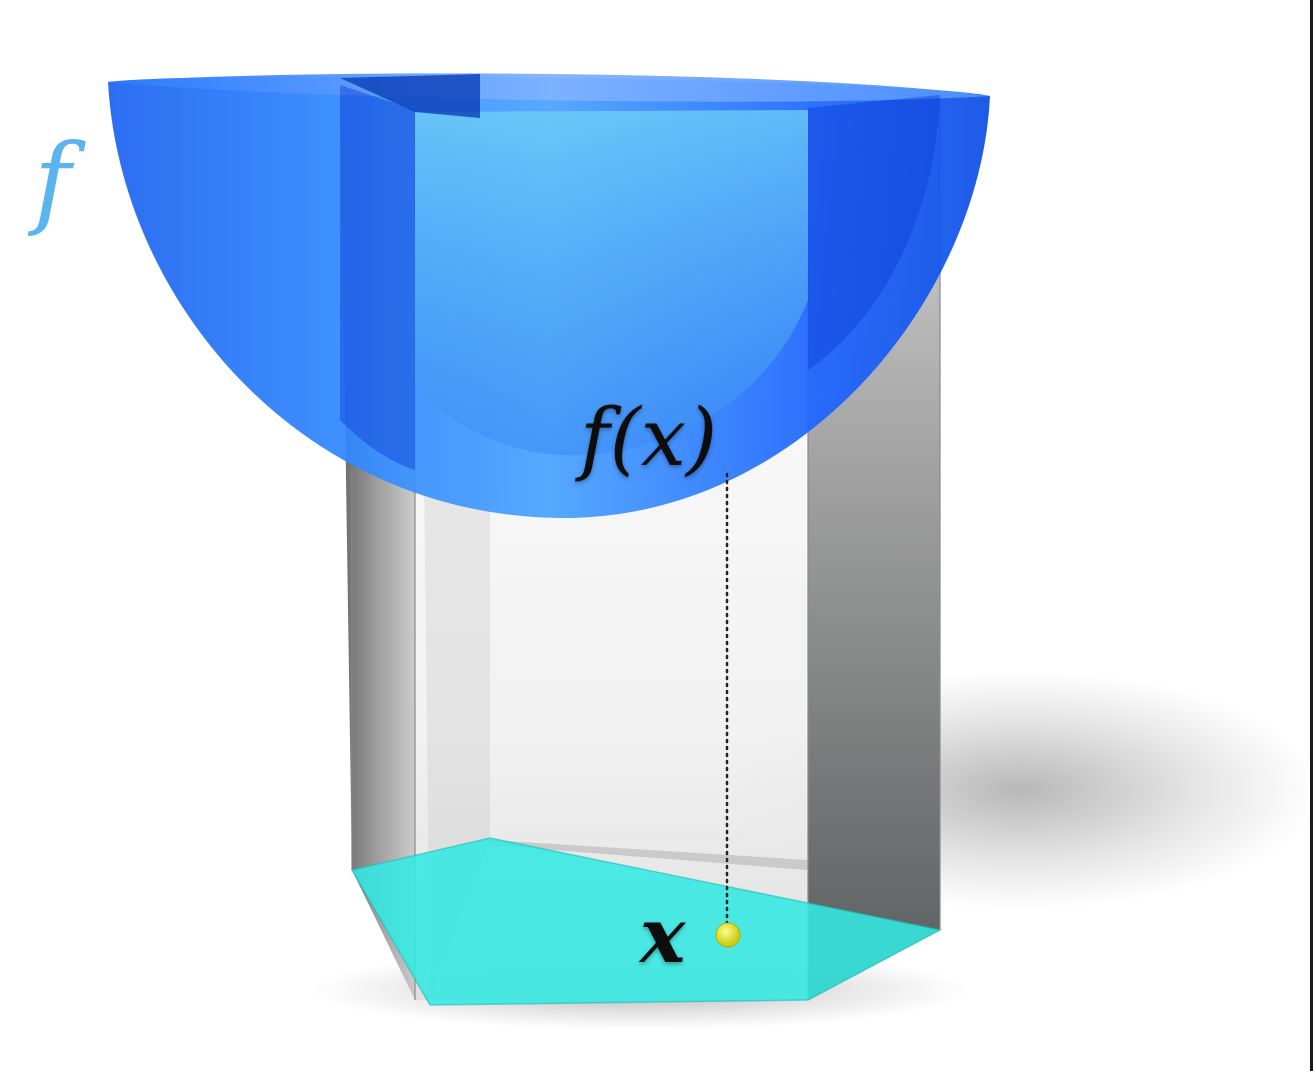 The height and width of the screenshot is (1076, 1313). I want to click on surface-right-shadow, so click(874, 232).